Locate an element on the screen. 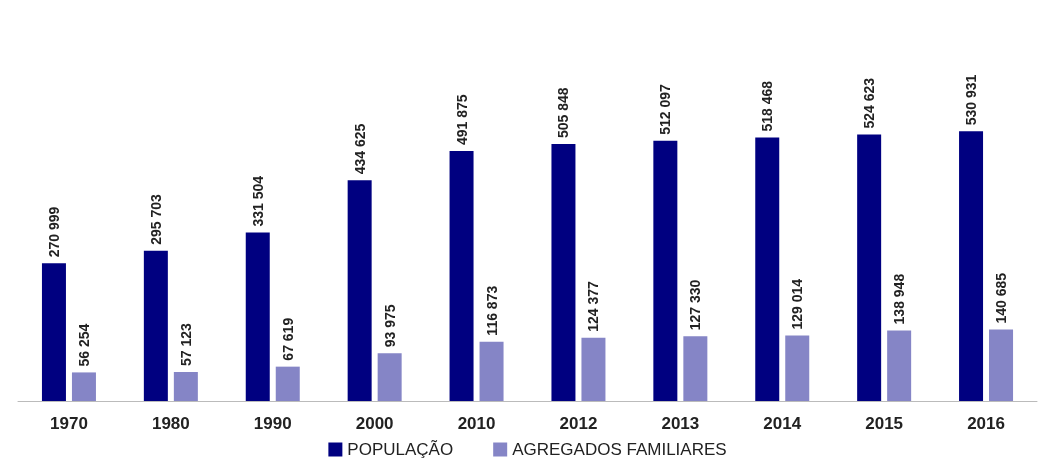  data-label: 491 875 is located at coordinates (461, 120).